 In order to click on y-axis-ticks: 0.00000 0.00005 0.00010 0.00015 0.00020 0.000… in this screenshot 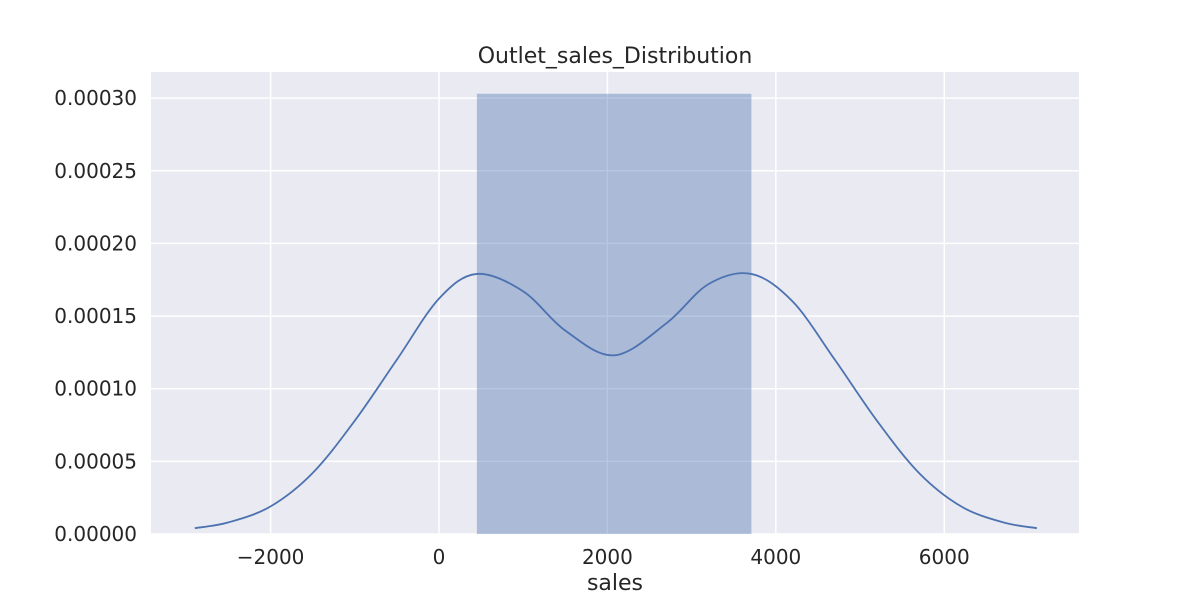, I will do `click(95, 316)`.